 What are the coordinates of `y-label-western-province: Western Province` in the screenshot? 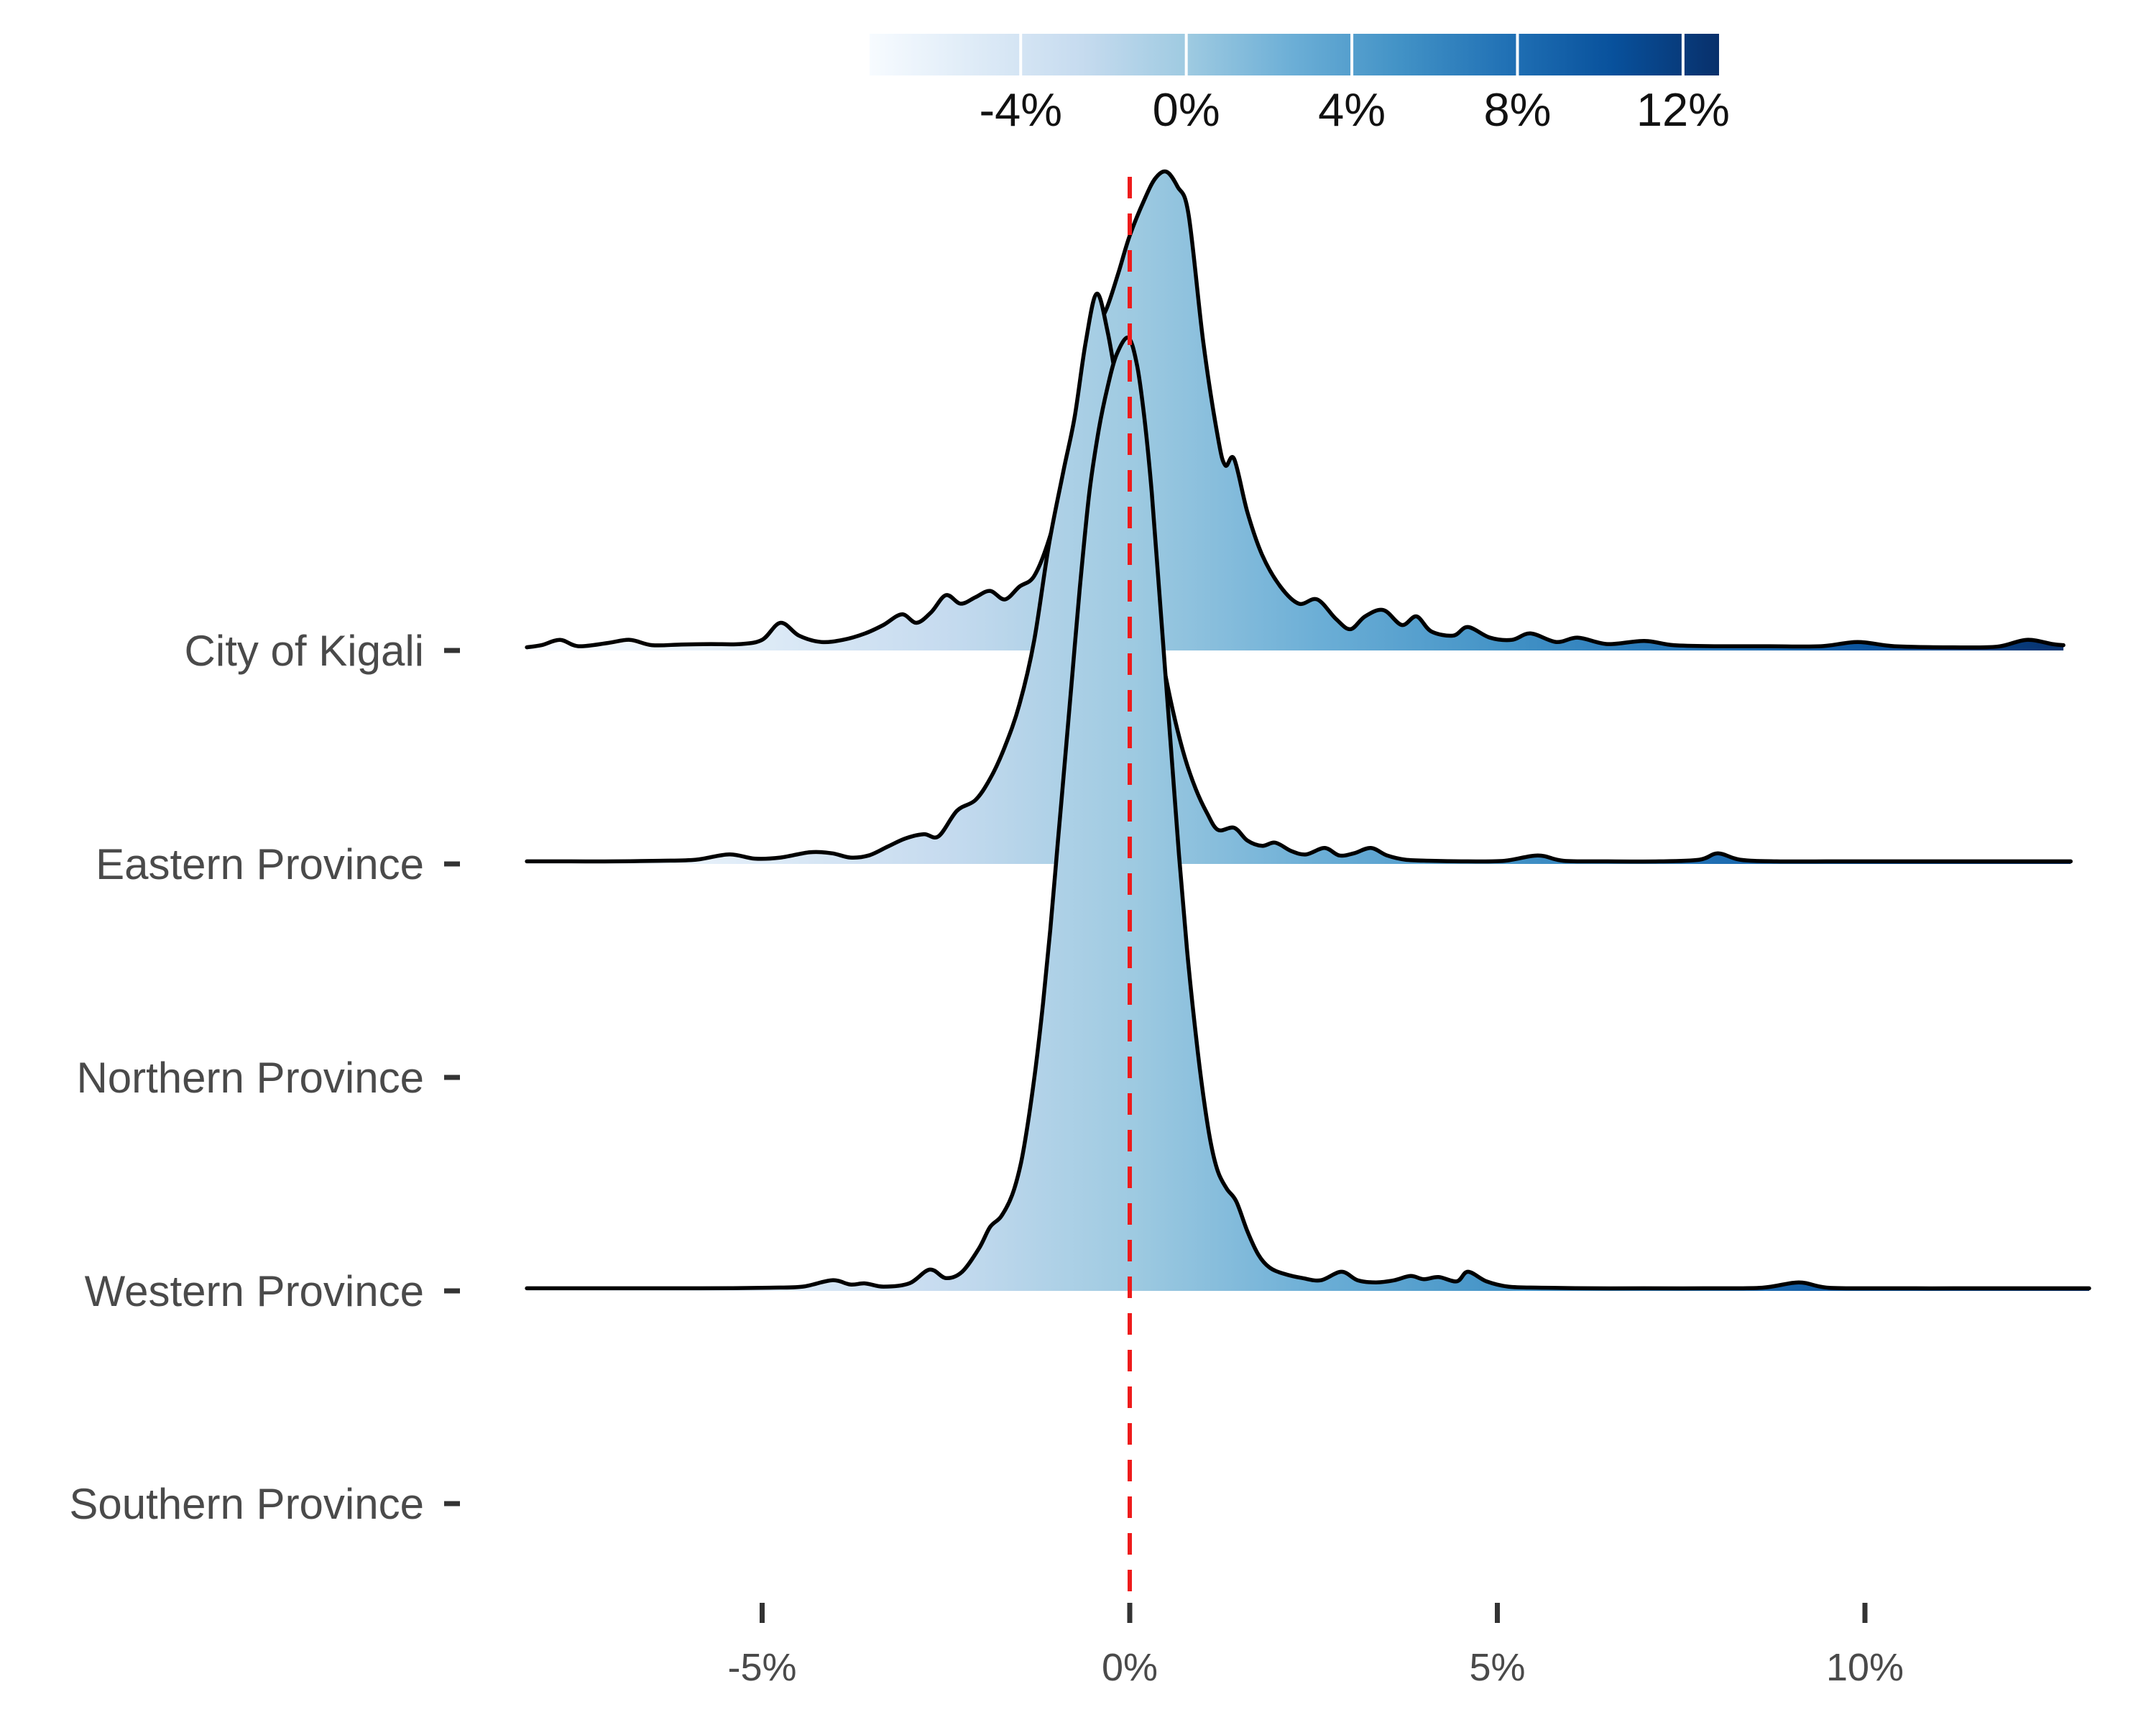 It's located at (254, 1291).